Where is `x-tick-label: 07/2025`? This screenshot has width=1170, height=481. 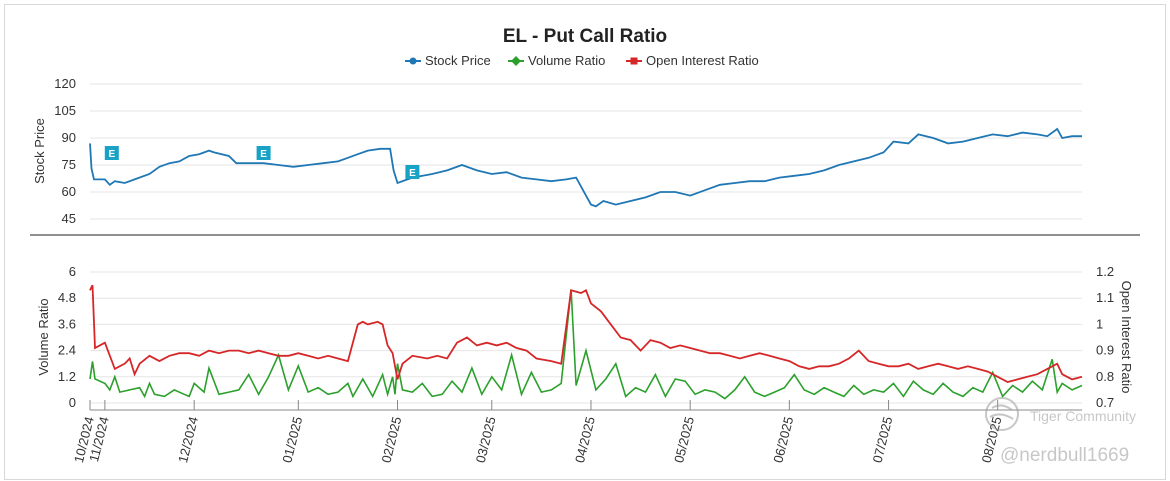
x-tick-label: 07/2025 is located at coordinates (883, 439).